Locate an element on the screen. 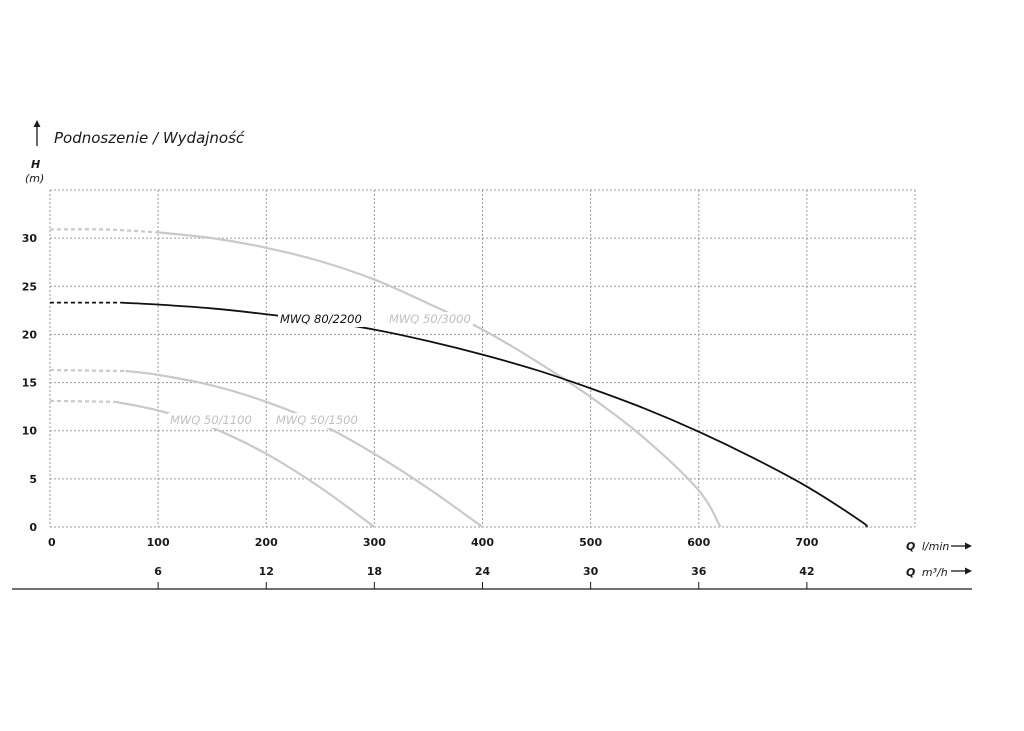 The width and height of the screenshot is (1024, 731). svg-text: Q l/min is located at coordinates (927, 546).